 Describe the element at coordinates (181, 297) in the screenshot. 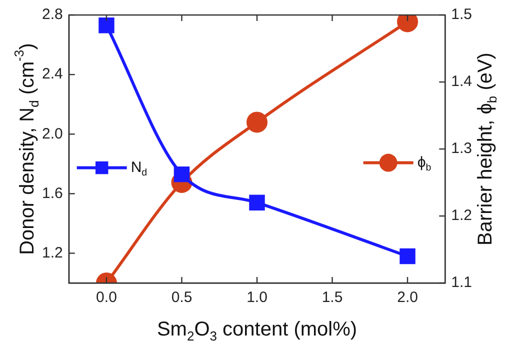

I see `x-tick-label: 0.5` at that location.